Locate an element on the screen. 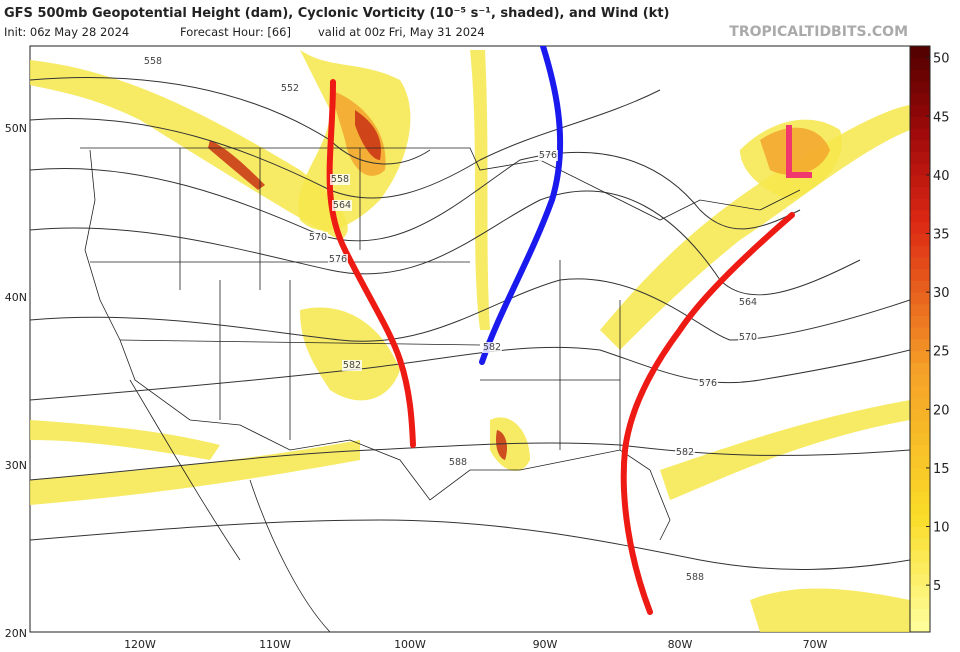 The image size is (960, 652). latitude-label: 40N is located at coordinates (16, 297).